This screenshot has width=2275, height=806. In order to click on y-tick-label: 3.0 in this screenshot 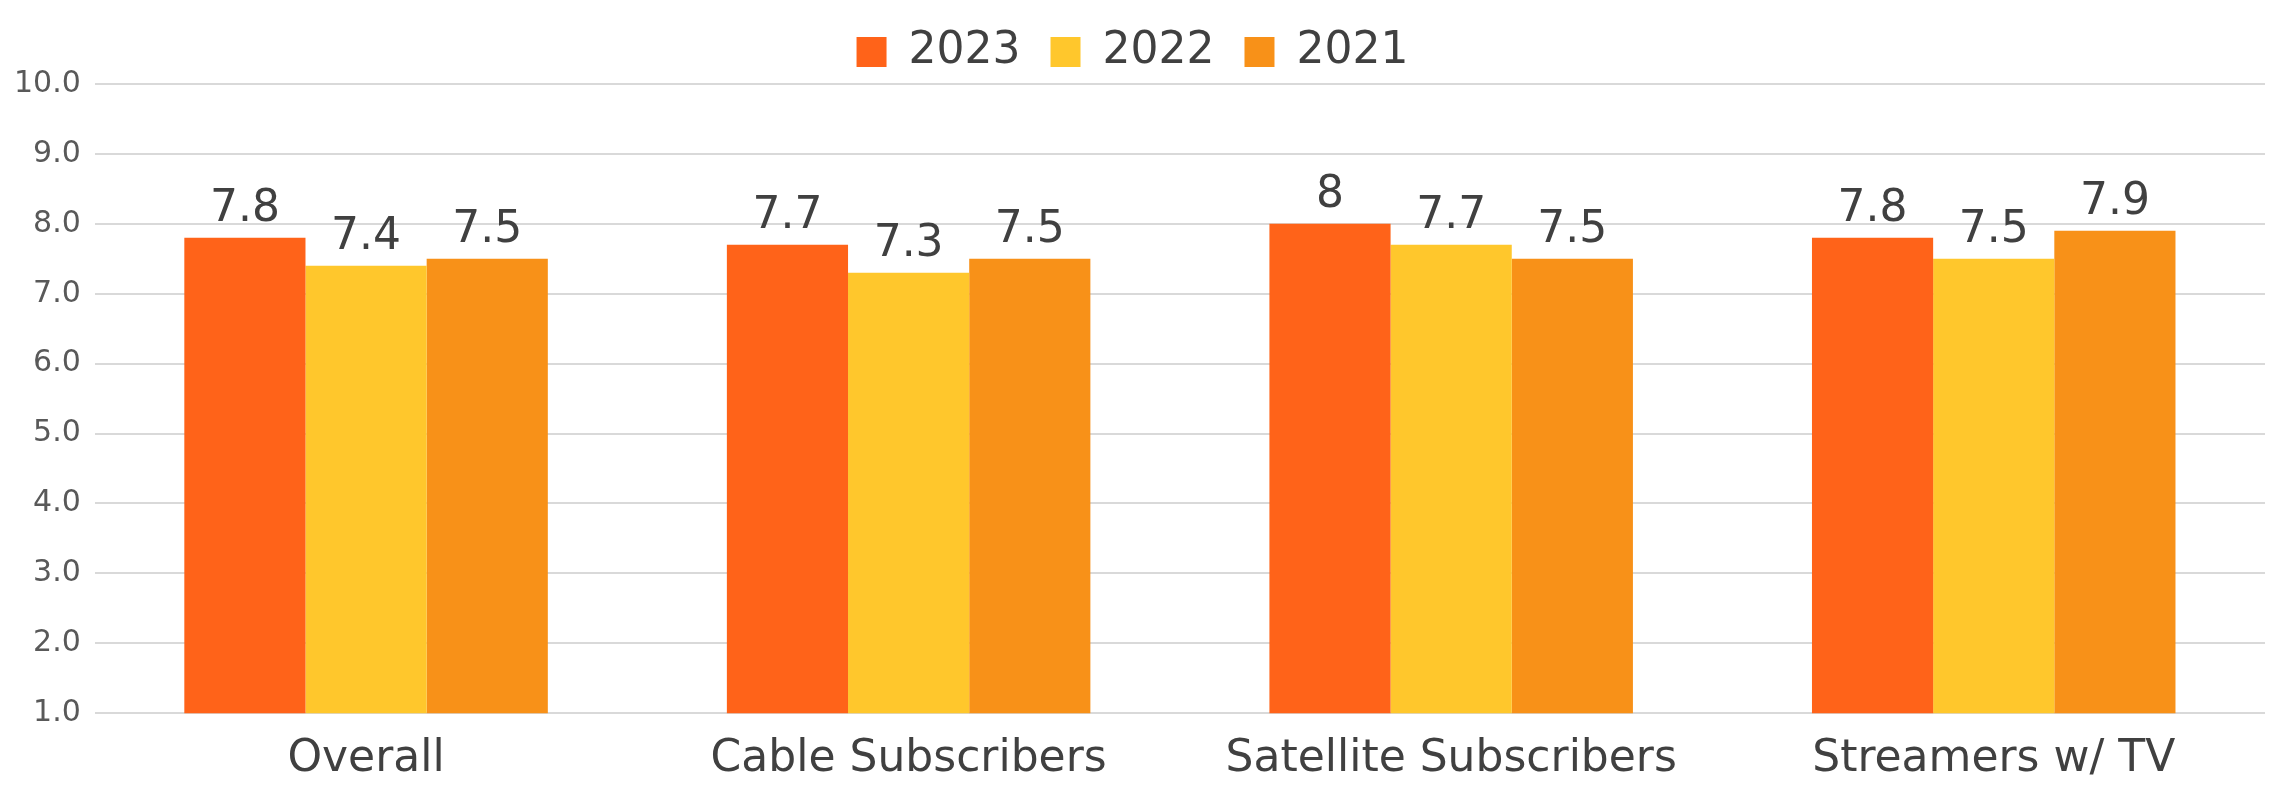, I will do `click(57, 571)`.